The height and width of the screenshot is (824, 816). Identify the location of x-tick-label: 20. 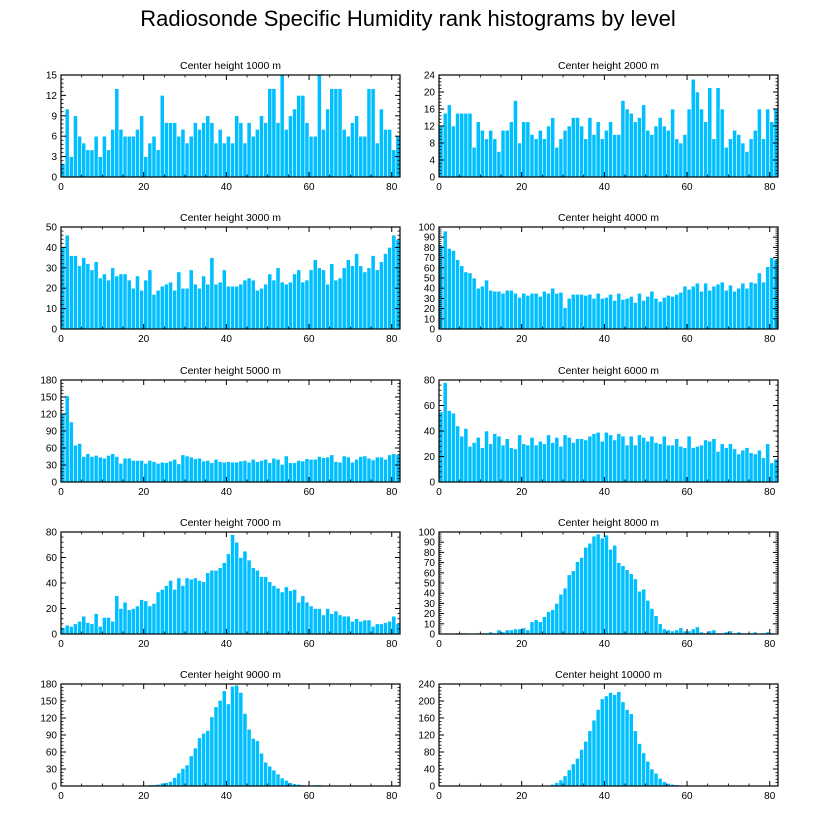
(144, 644).